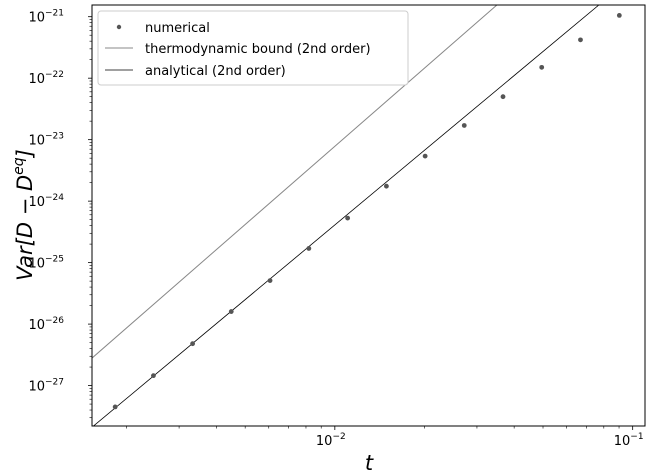 This screenshot has width=651, height=474. I want to click on legend-box, so click(253, 48).